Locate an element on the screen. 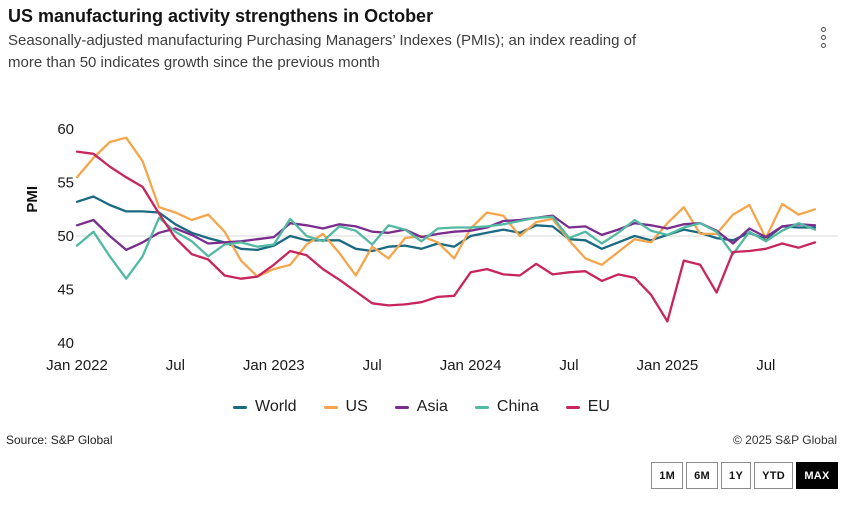  range-button-1y: 1Y is located at coordinates (736, 475).